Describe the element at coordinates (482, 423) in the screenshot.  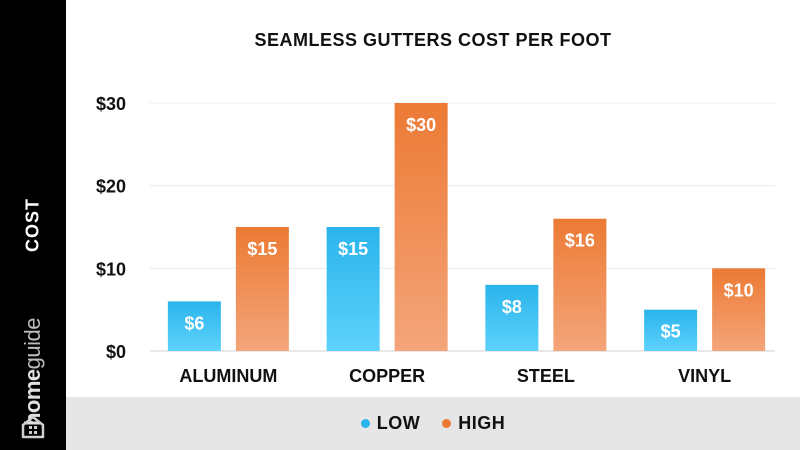
I see `legend-label-high: HIGH` at that location.